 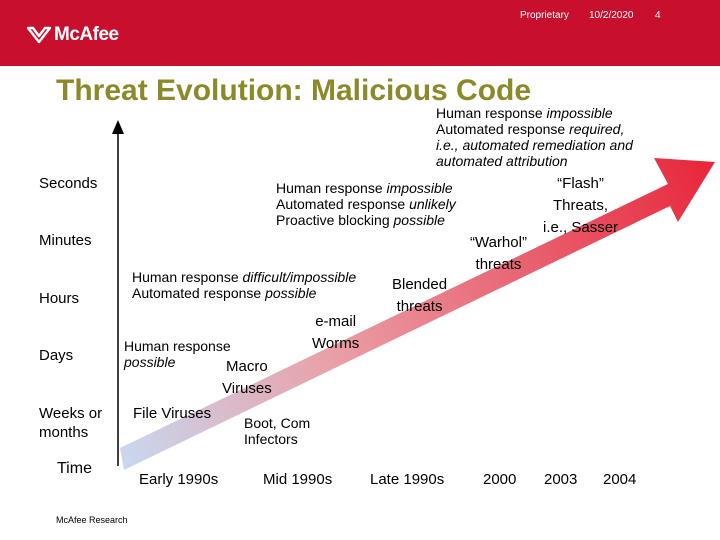 I want to click on y-label-hours: Hours, so click(x=59, y=298).